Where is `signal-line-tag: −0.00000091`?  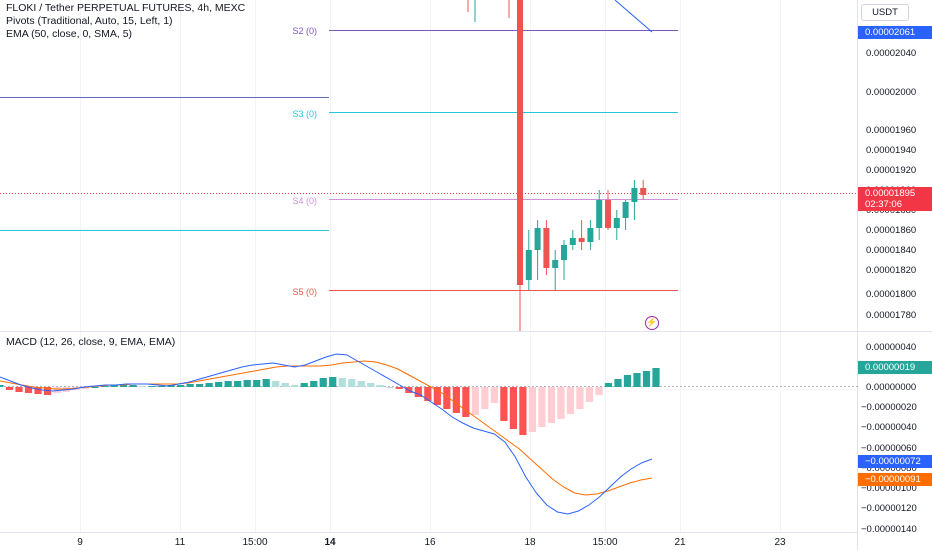
signal-line-tag: −0.00000091 is located at coordinates (895, 479).